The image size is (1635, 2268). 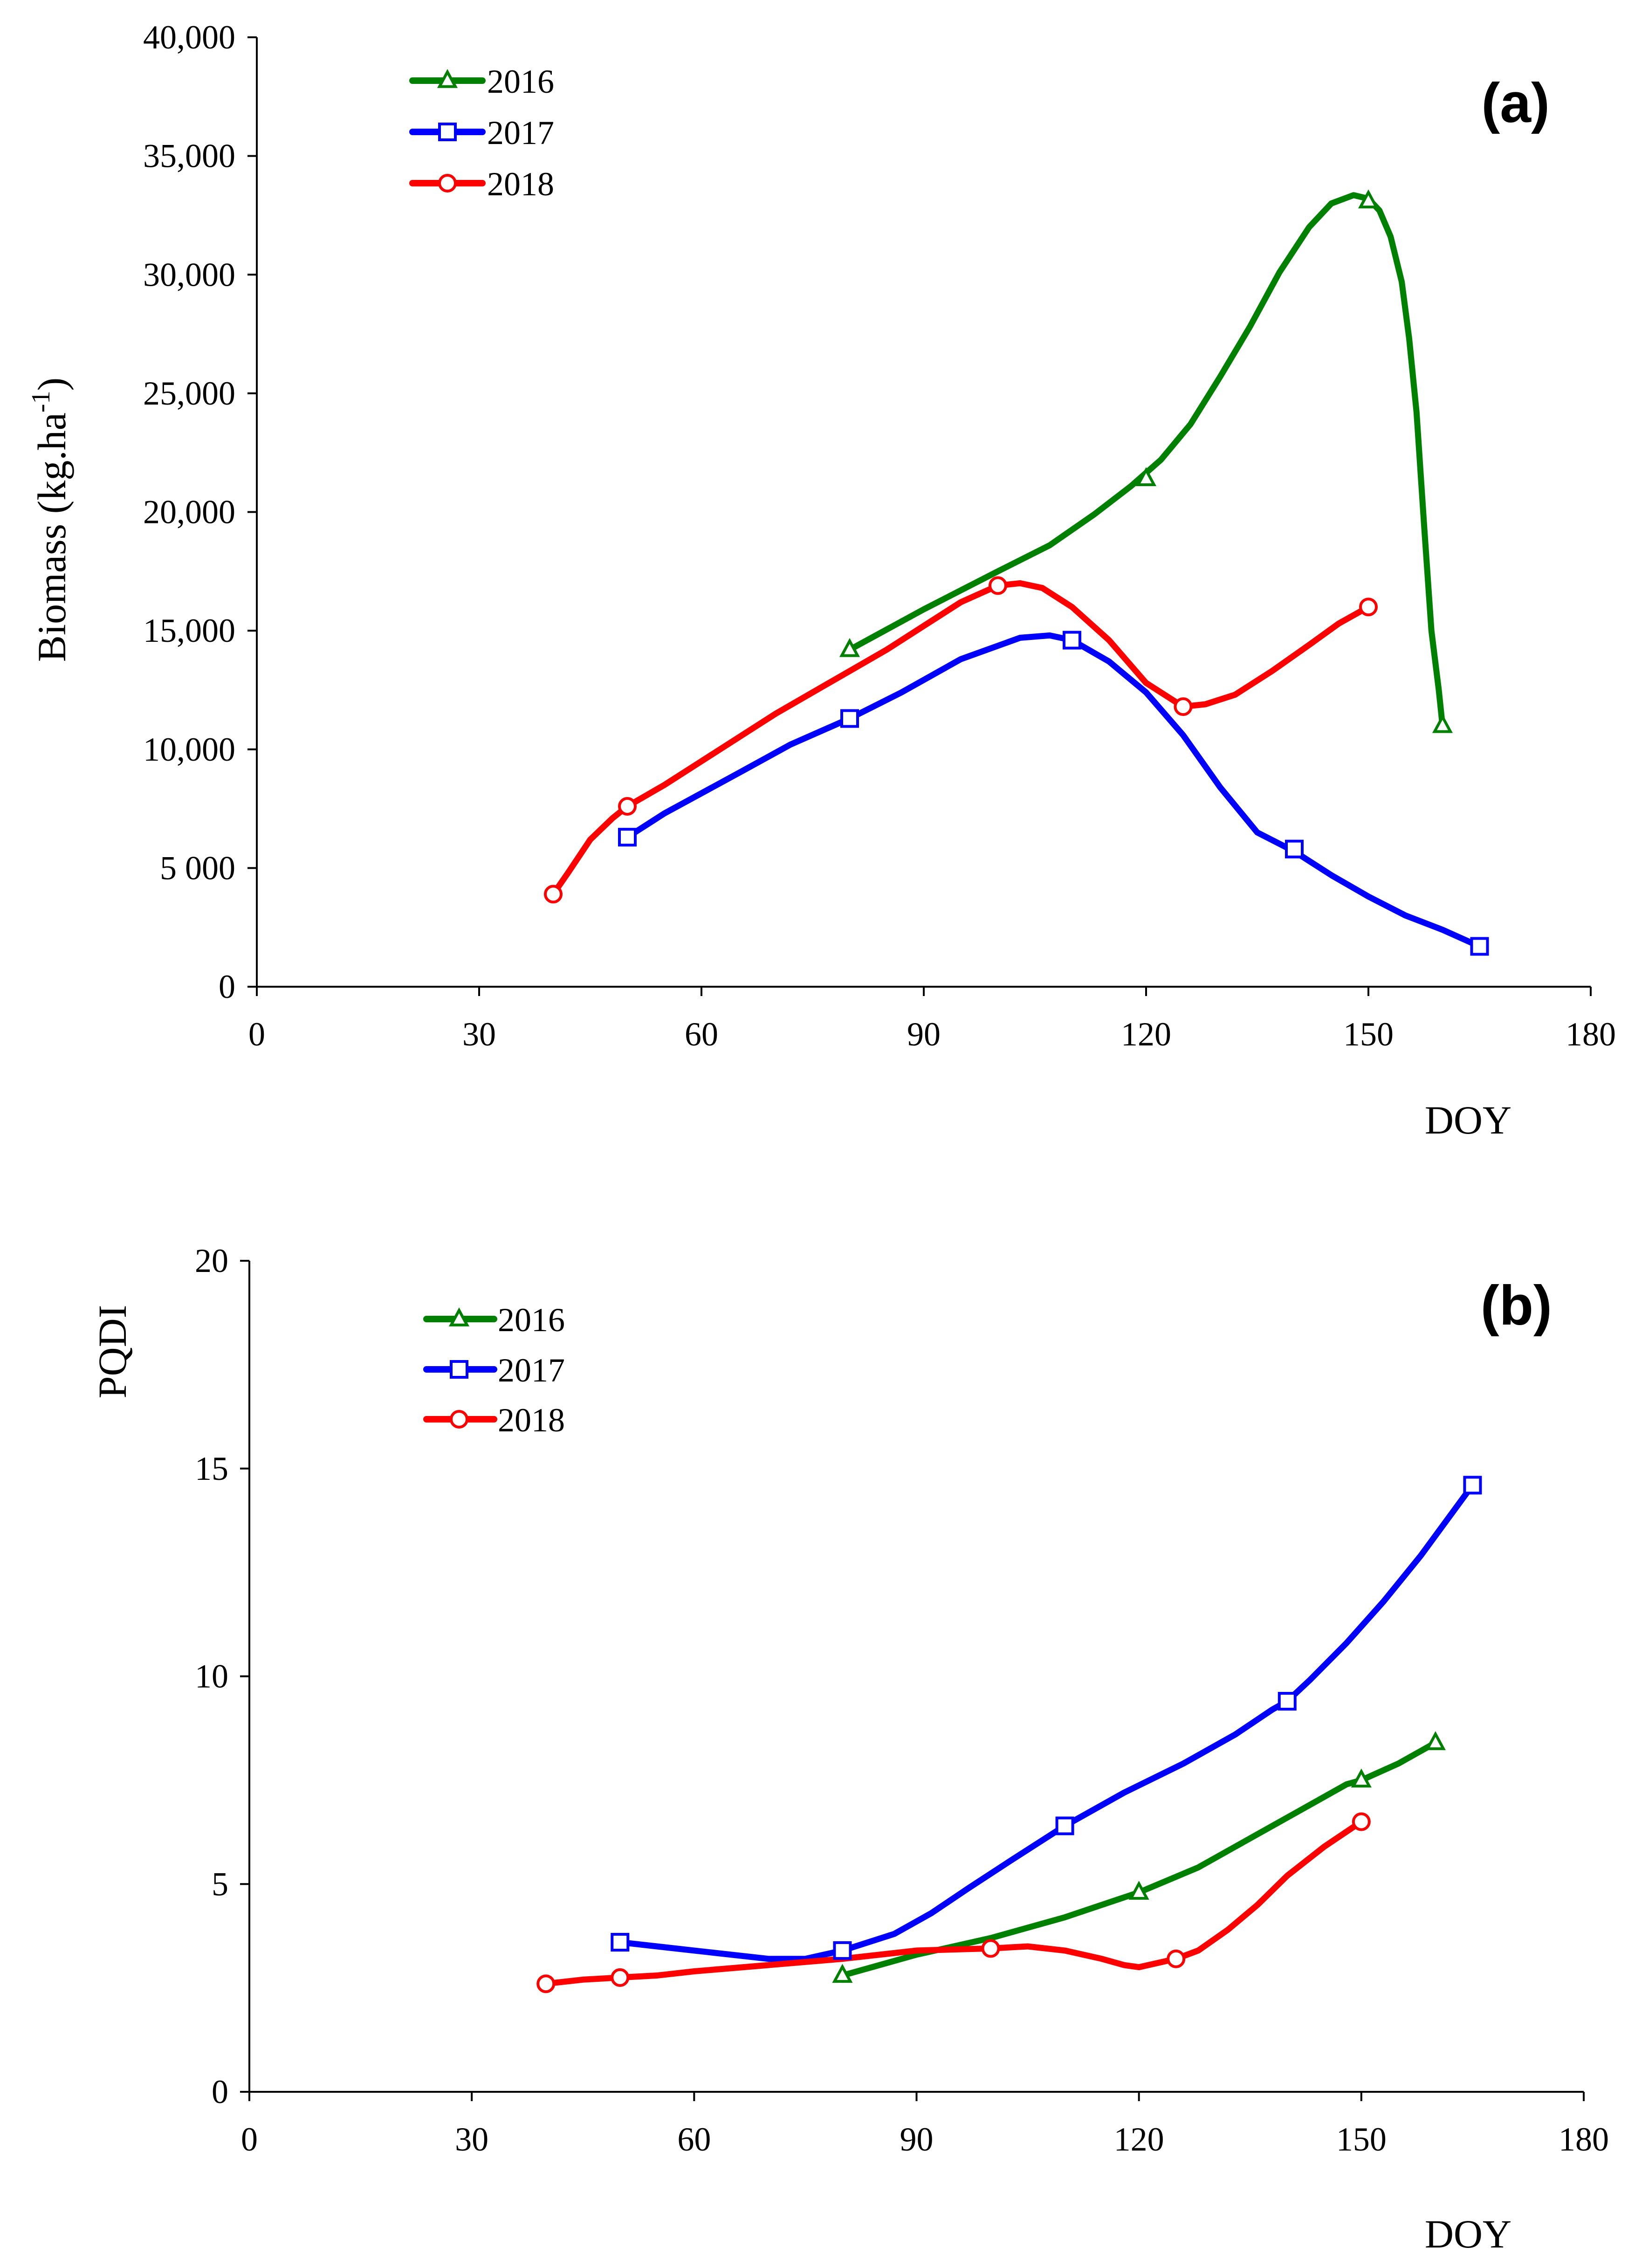 I want to click on panel-b-series-markers, so click(x=1009, y=1734).